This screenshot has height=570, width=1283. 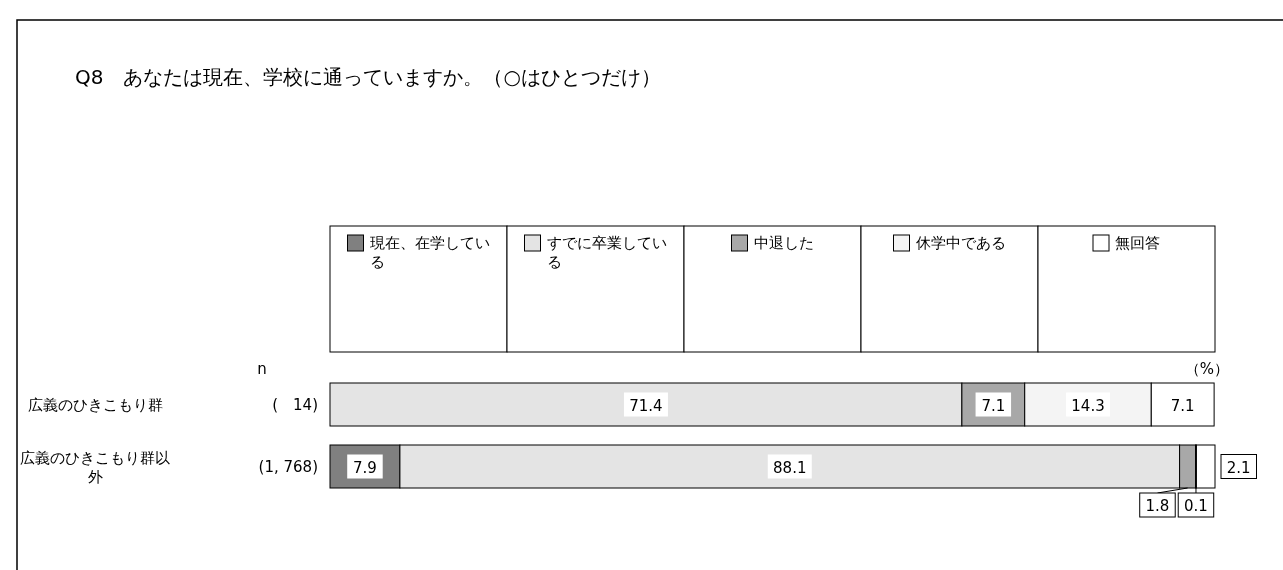 I want to click on legend-item: すでに卒業している, so click(x=595, y=252).